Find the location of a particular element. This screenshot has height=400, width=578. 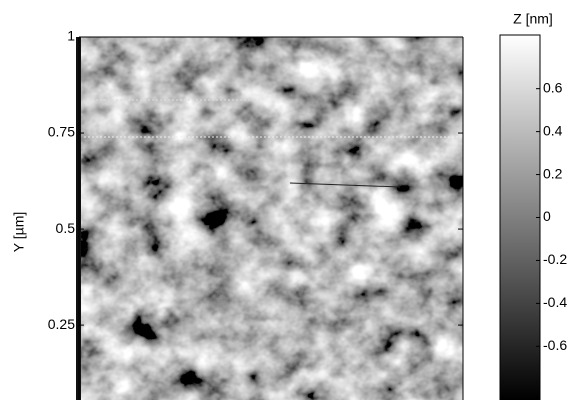

colorbar-tick-label: -0.2 is located at coordinates (555, 259).